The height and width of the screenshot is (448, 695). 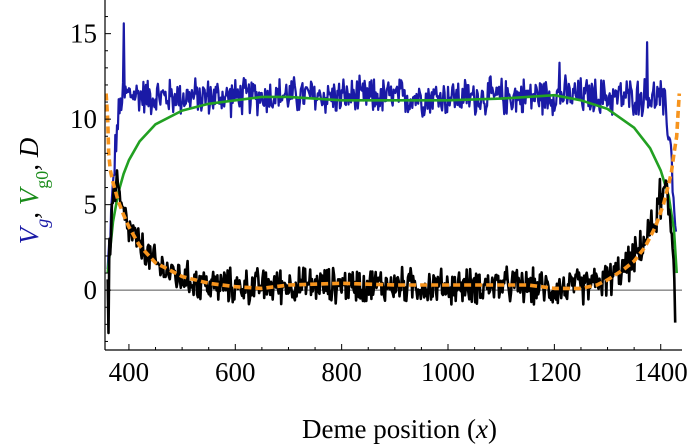 What do you see at coordinates (448, 372) in the screenshot?
I see `x-tick-label: 1000` at bounding box center [448, 372].